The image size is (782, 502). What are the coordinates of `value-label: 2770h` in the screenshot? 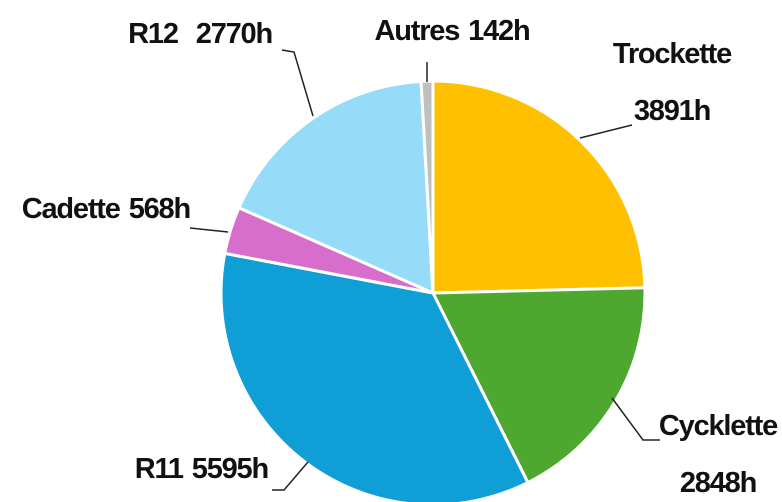 It's located at (234, 34).